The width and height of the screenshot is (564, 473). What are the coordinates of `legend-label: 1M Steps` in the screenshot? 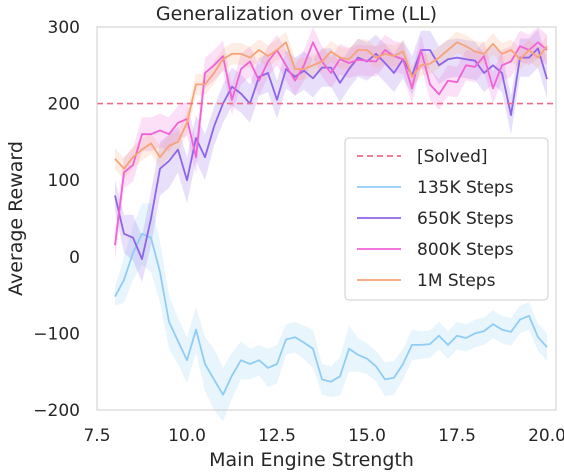 It's located at (456, 281).